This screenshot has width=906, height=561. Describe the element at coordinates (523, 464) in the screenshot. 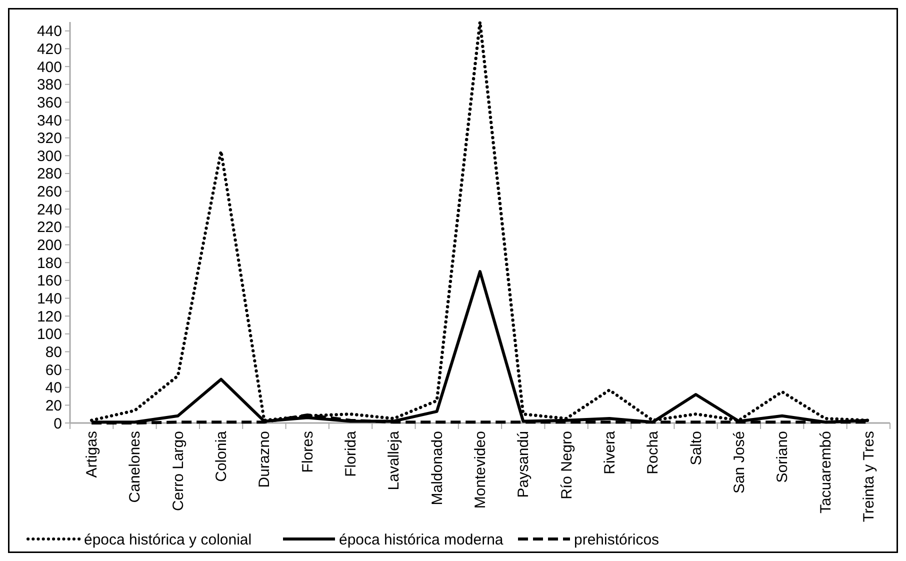

I see `x-tick-label: Paysandú` at that location.